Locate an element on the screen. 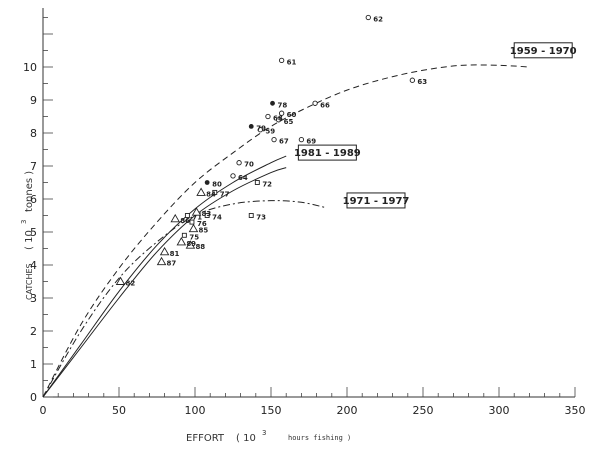  period-label-1959-1970: 1959 - 1970 is located at coordinates (543, 50).